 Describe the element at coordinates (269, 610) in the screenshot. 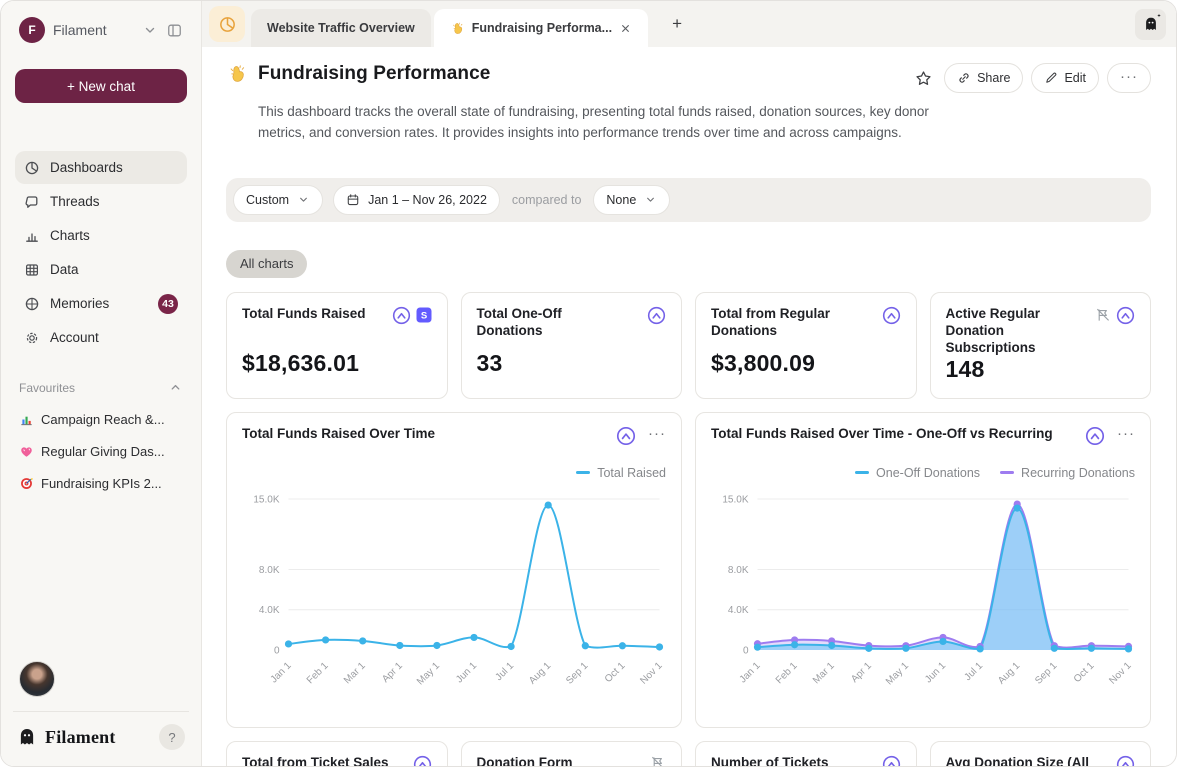

I see `svg-text: 4.0K` at that location.